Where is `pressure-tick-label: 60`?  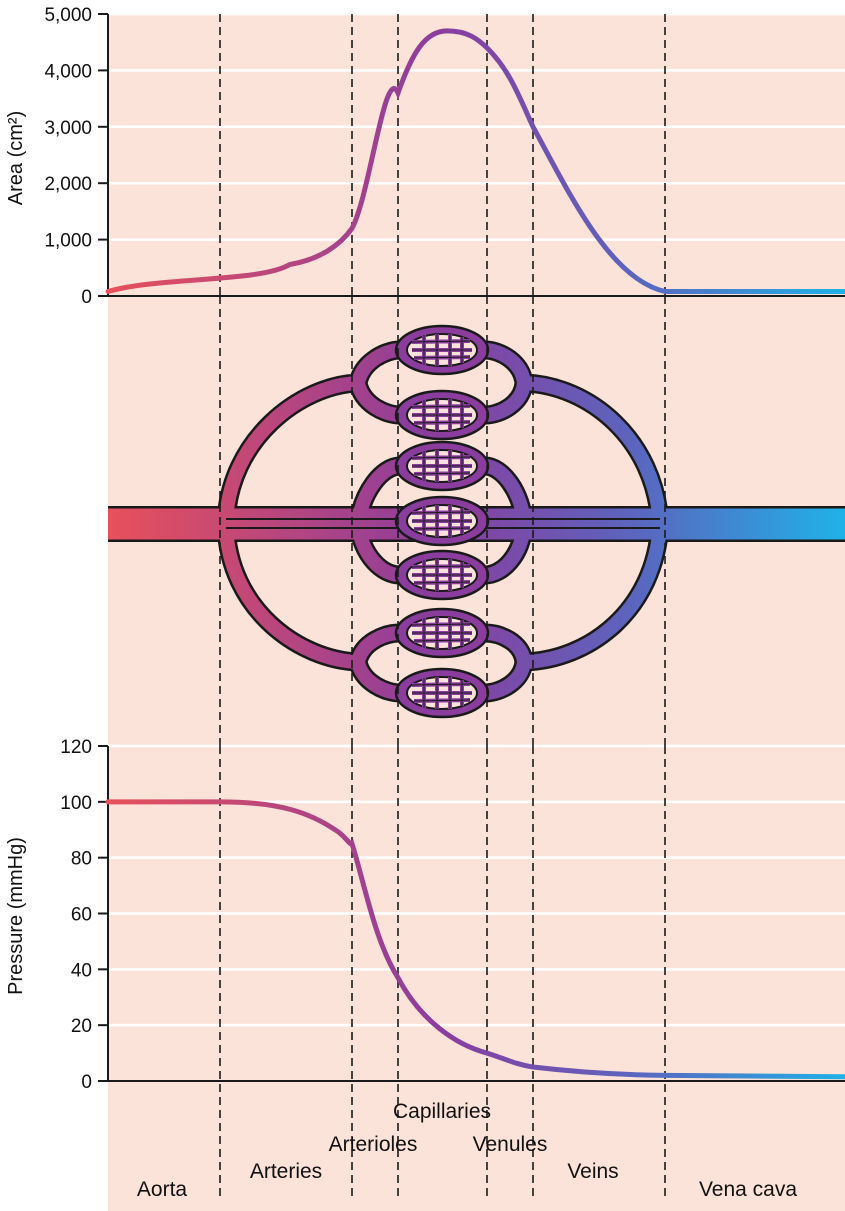 pressure-tick-label: 60 is located at coordinates (81, 915).